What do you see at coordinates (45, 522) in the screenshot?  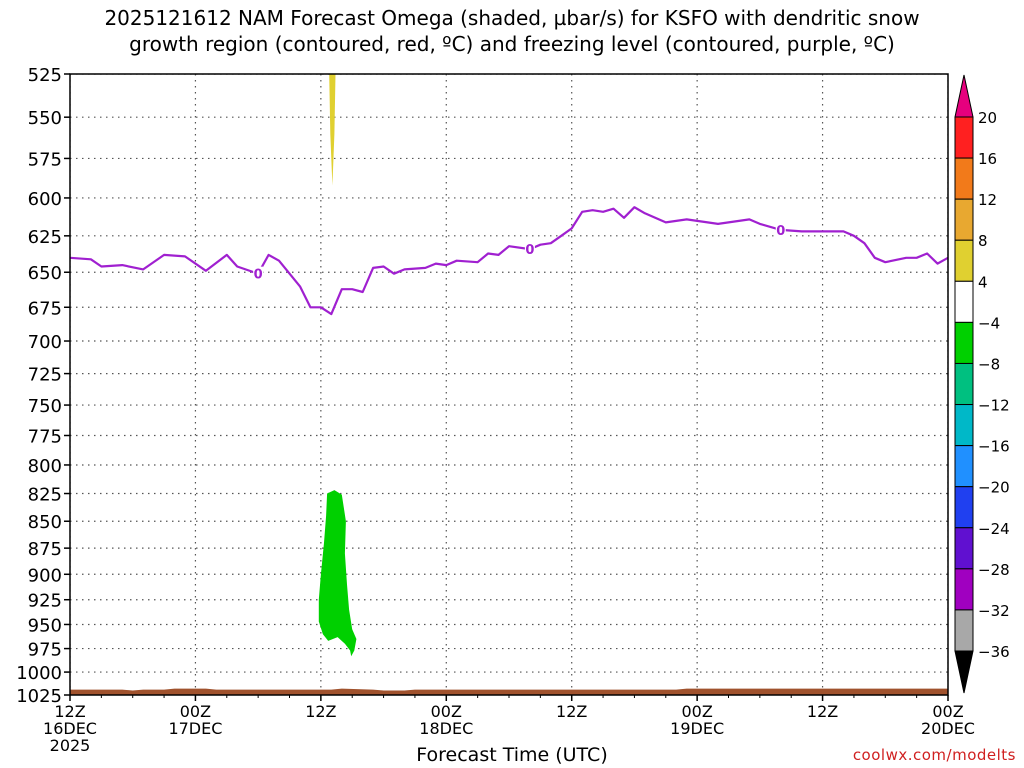 I see `y-tick-label-850: 850` at bounding box center [45, 522].